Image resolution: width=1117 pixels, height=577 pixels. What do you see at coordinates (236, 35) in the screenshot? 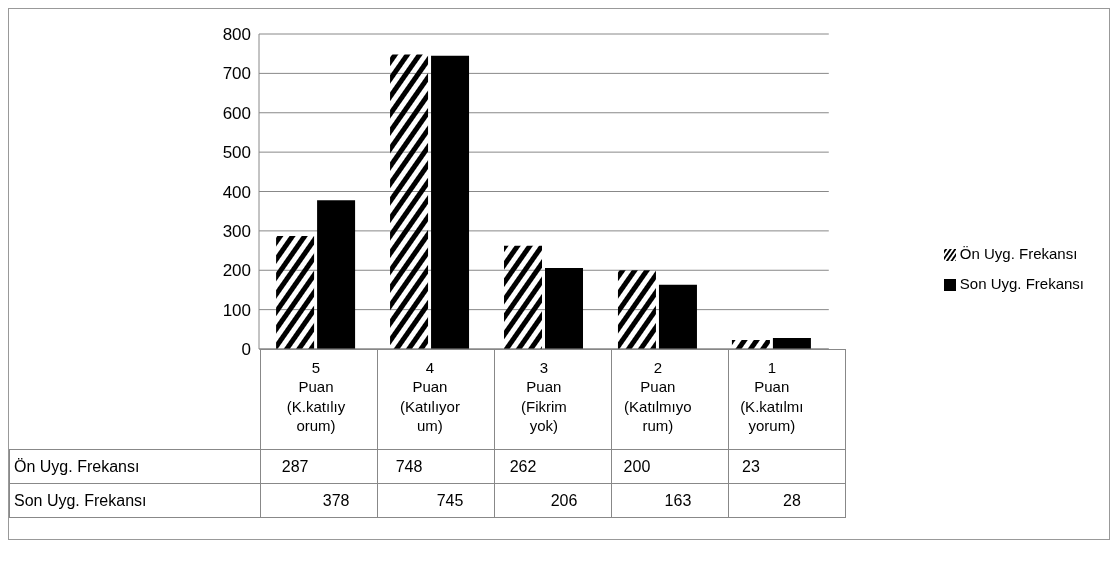
I see `y-tick-label: 800` at bounding box center [236, 35].